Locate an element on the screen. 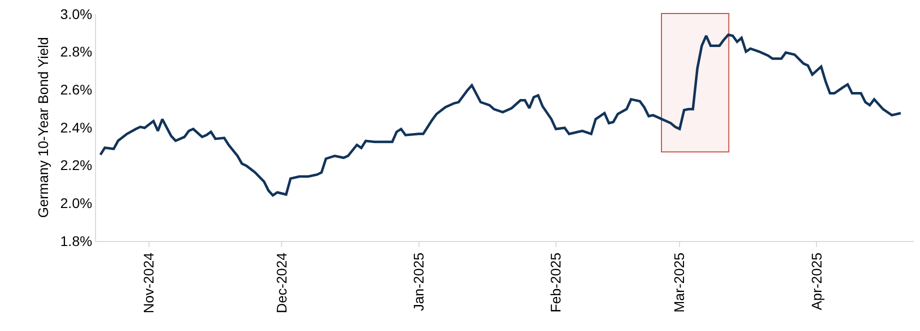  y-tick-label: 2.4% is located at coordinates (76, 127).